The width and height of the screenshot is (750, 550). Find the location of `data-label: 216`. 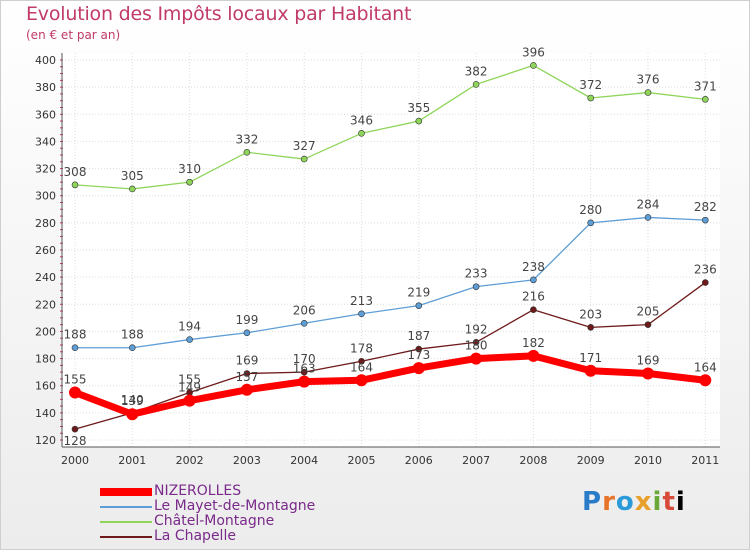

data-label: 216 is located at coordinates (533, 297).